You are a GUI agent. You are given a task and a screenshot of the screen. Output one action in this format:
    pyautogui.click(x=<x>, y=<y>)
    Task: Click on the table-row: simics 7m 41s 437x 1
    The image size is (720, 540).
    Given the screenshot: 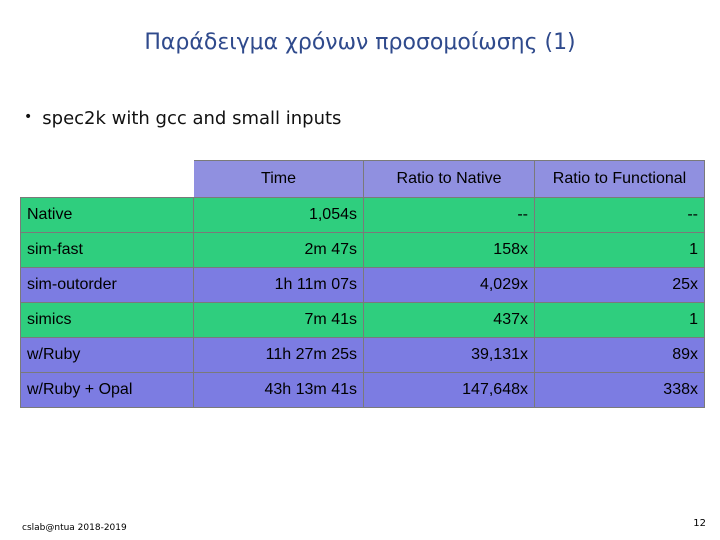 What is the action you would take?
    pyautogui.click(x=362, y=320)
    